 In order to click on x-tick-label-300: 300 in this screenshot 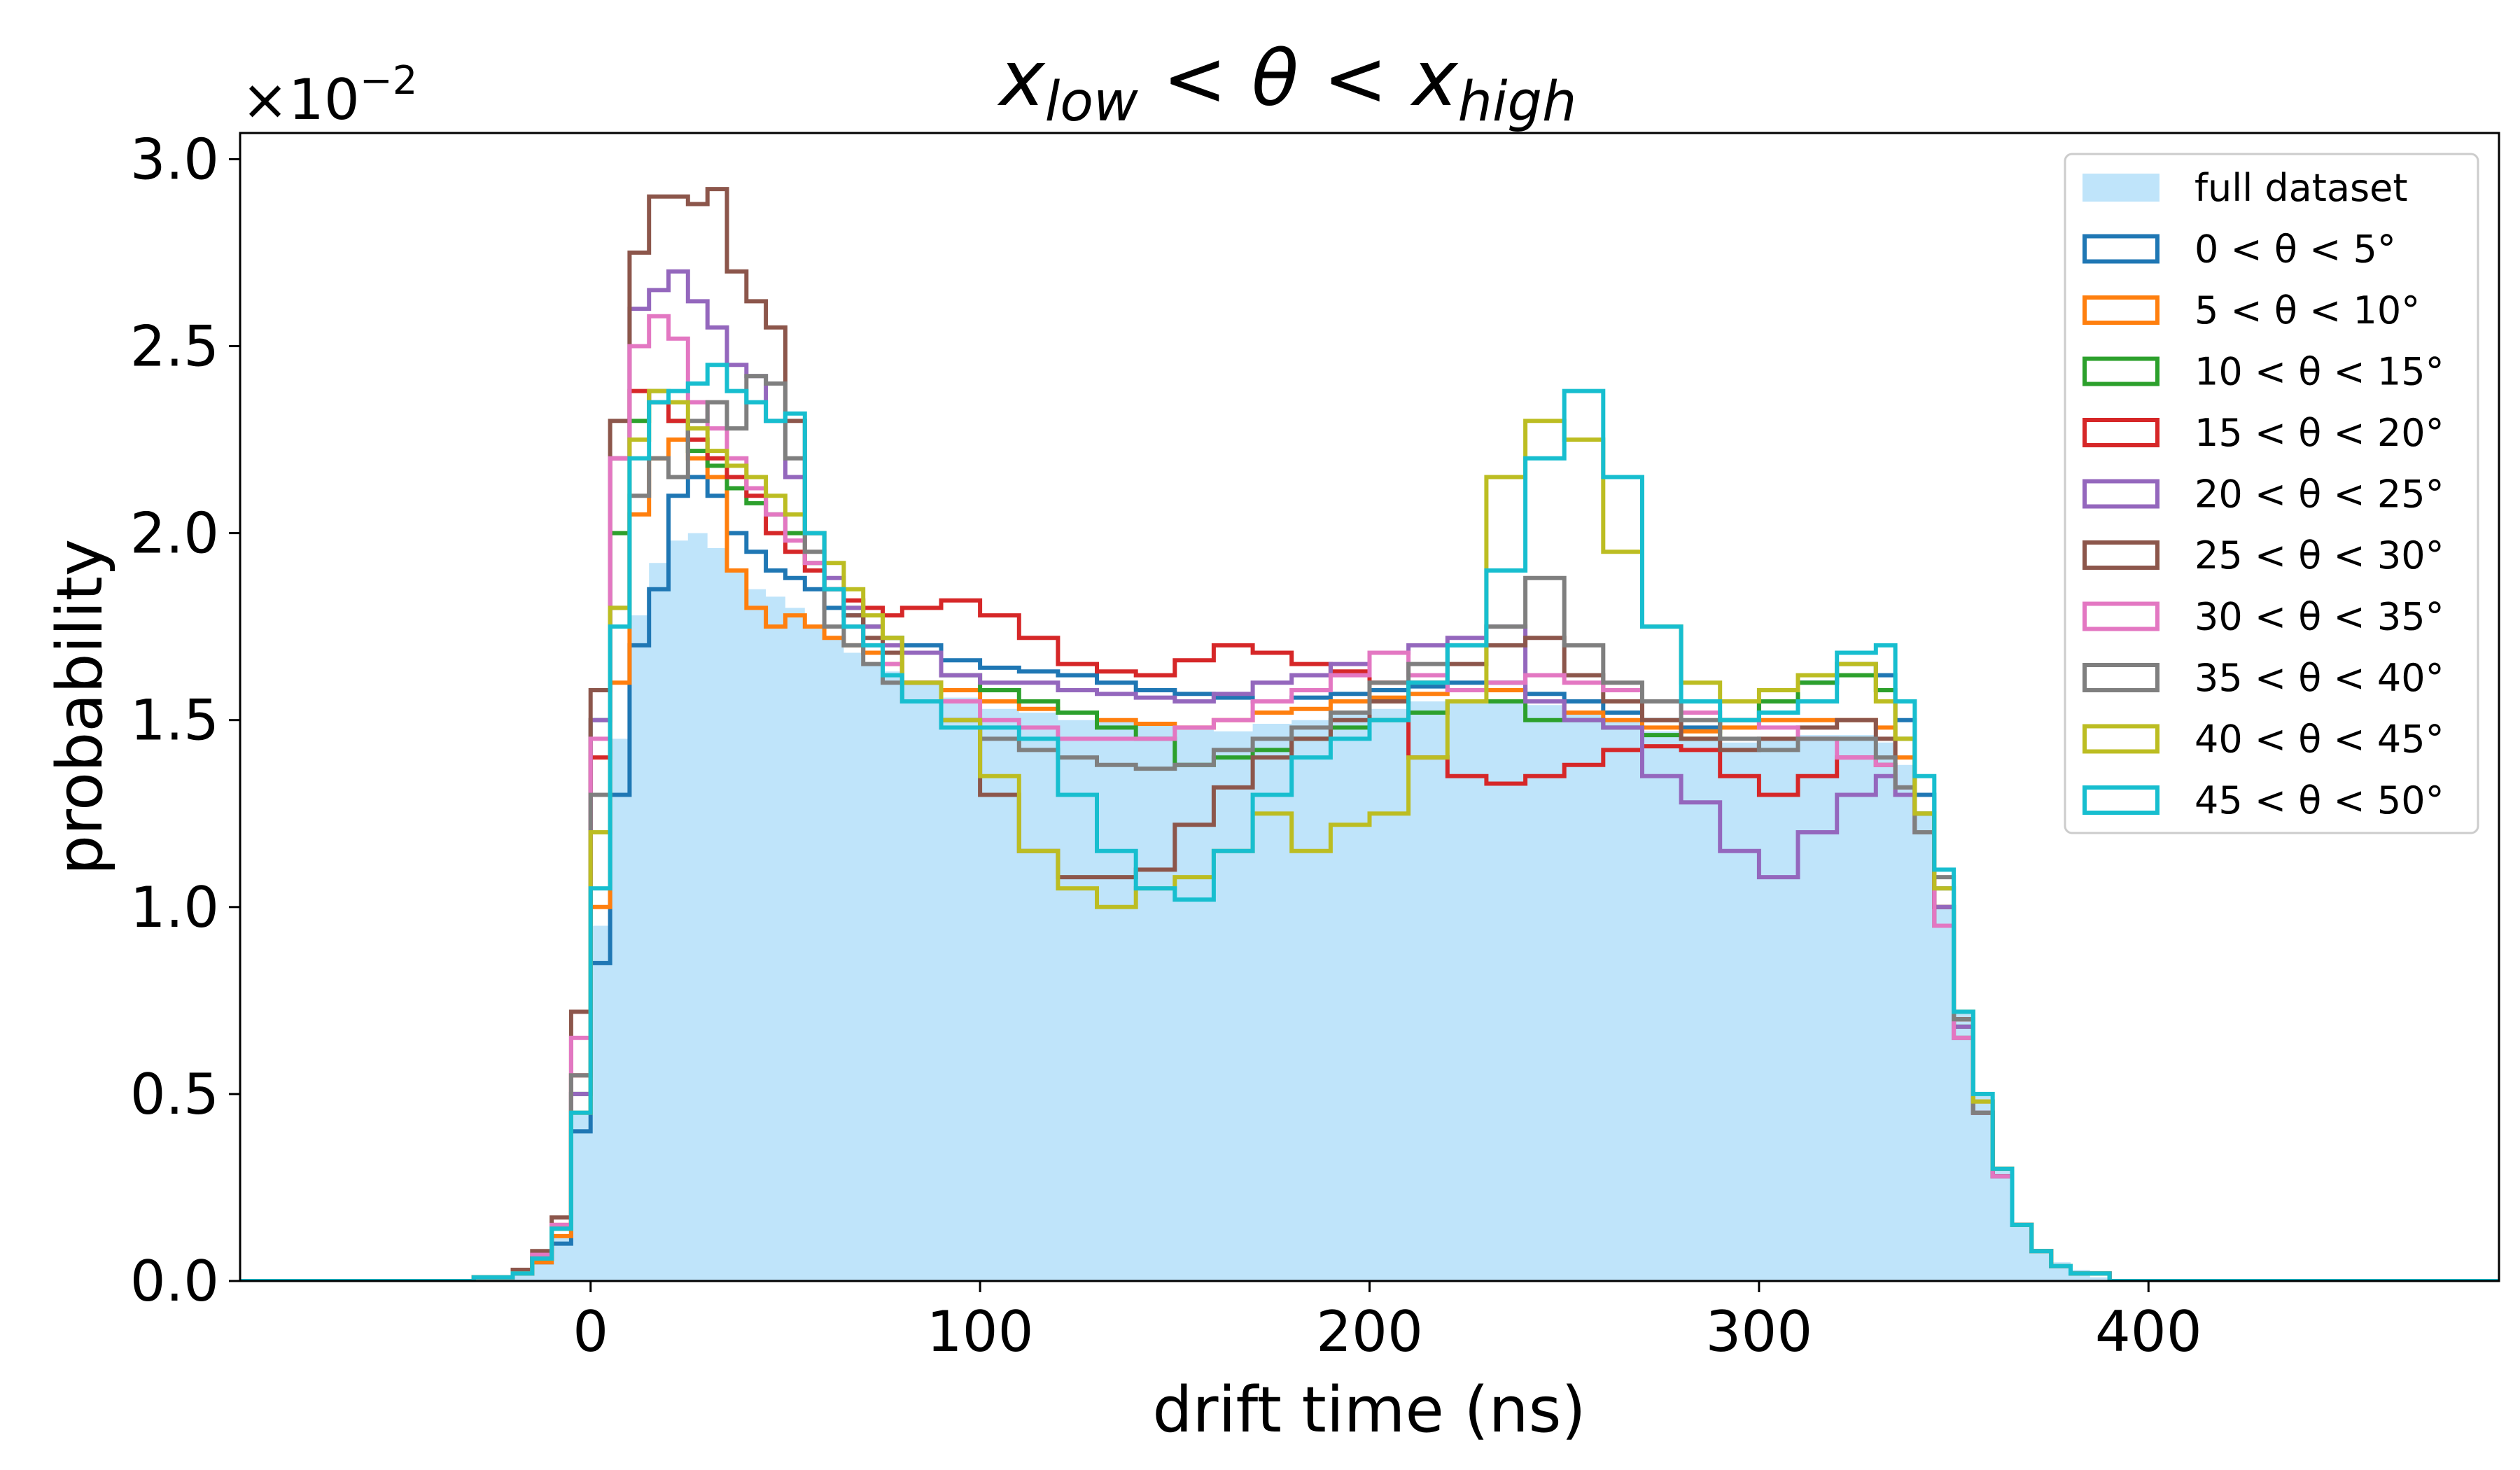, I will do `click(1759, 1331)`.